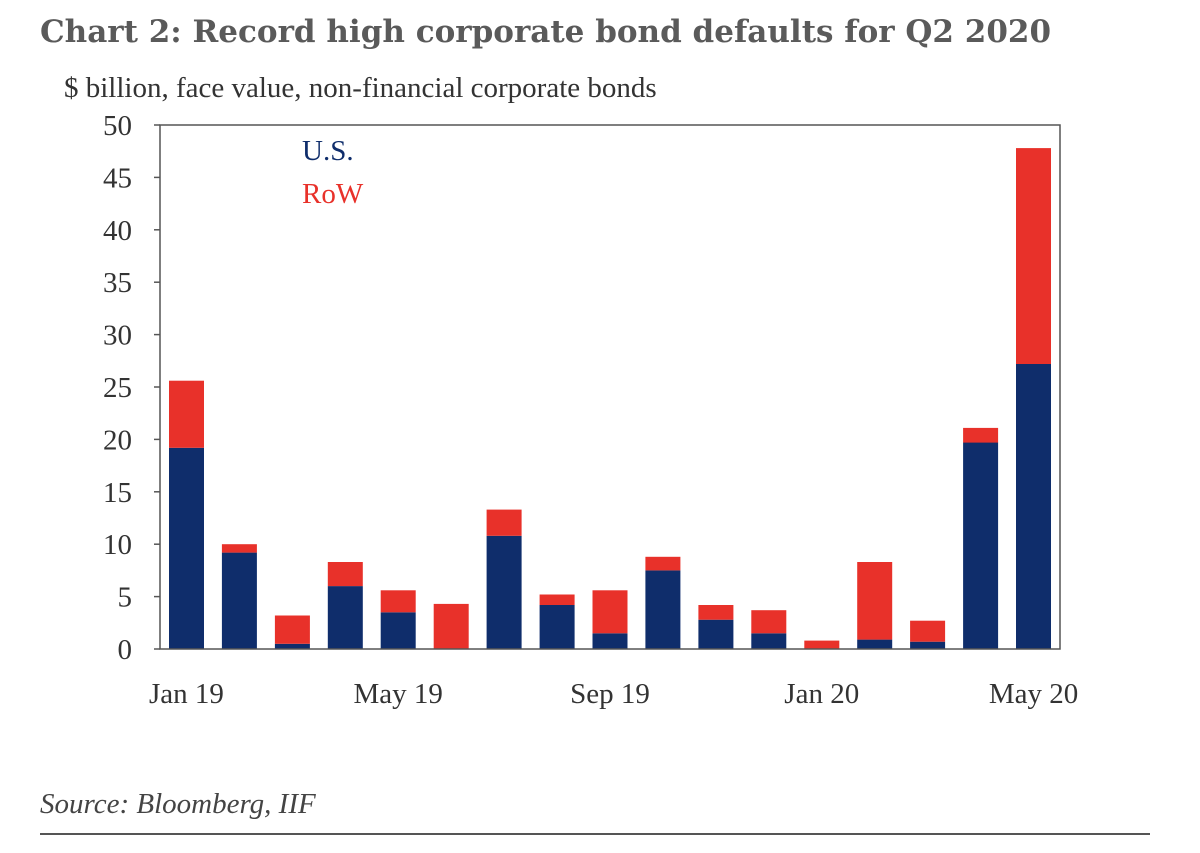 This screenshot has width=1200, height=853. Describe the element at coordinates (333, 194) in the screenshot. I see `legend-row: RoW` at that location.